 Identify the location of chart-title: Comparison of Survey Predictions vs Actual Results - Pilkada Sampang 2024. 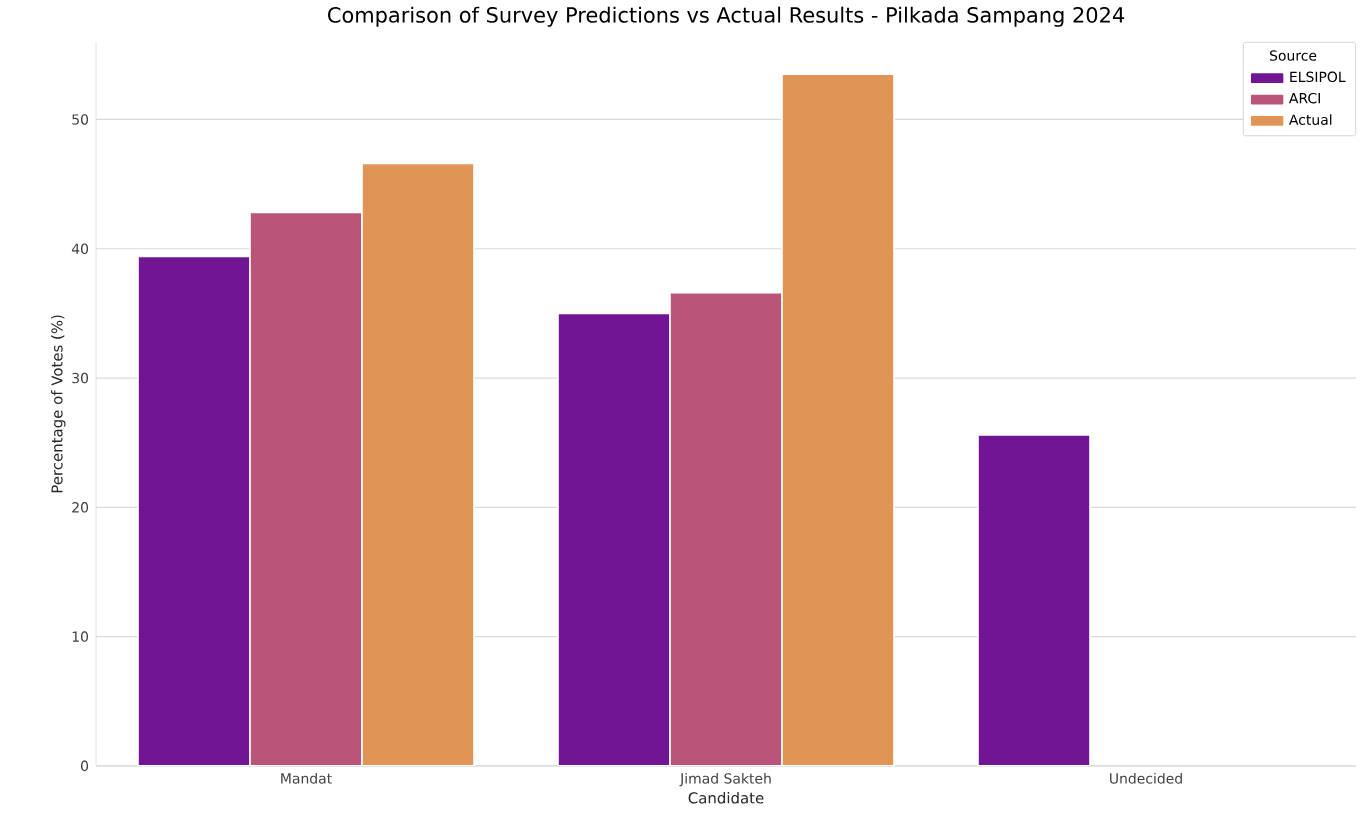
(726, 16).